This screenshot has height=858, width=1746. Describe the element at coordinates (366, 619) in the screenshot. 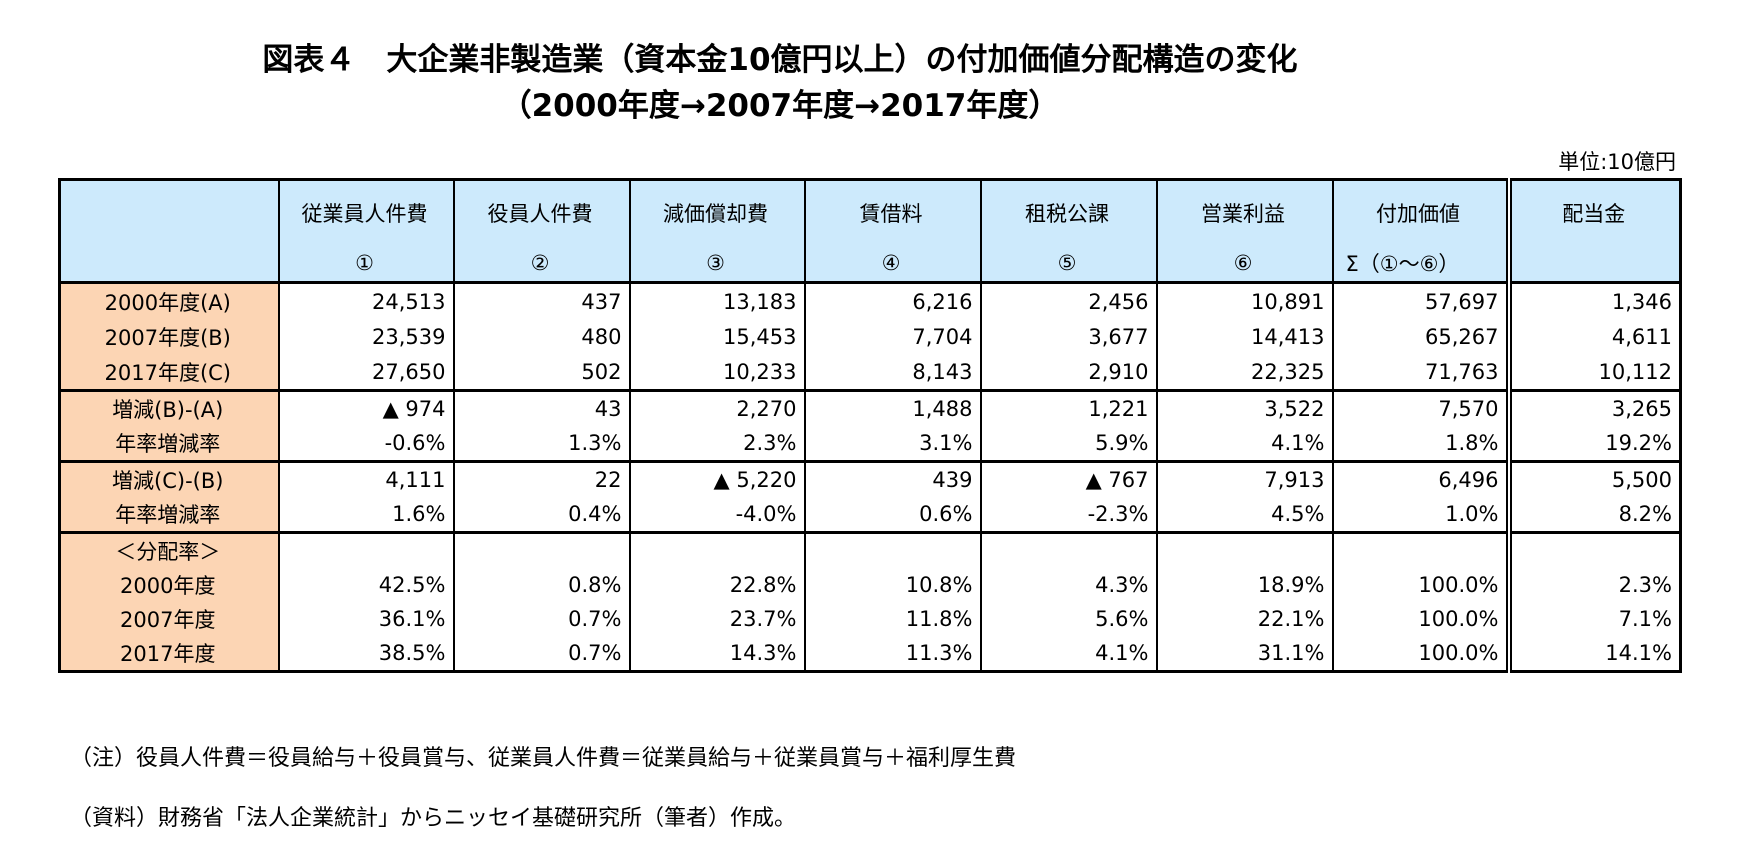

I see `table-cell: 36.1%` at that location.